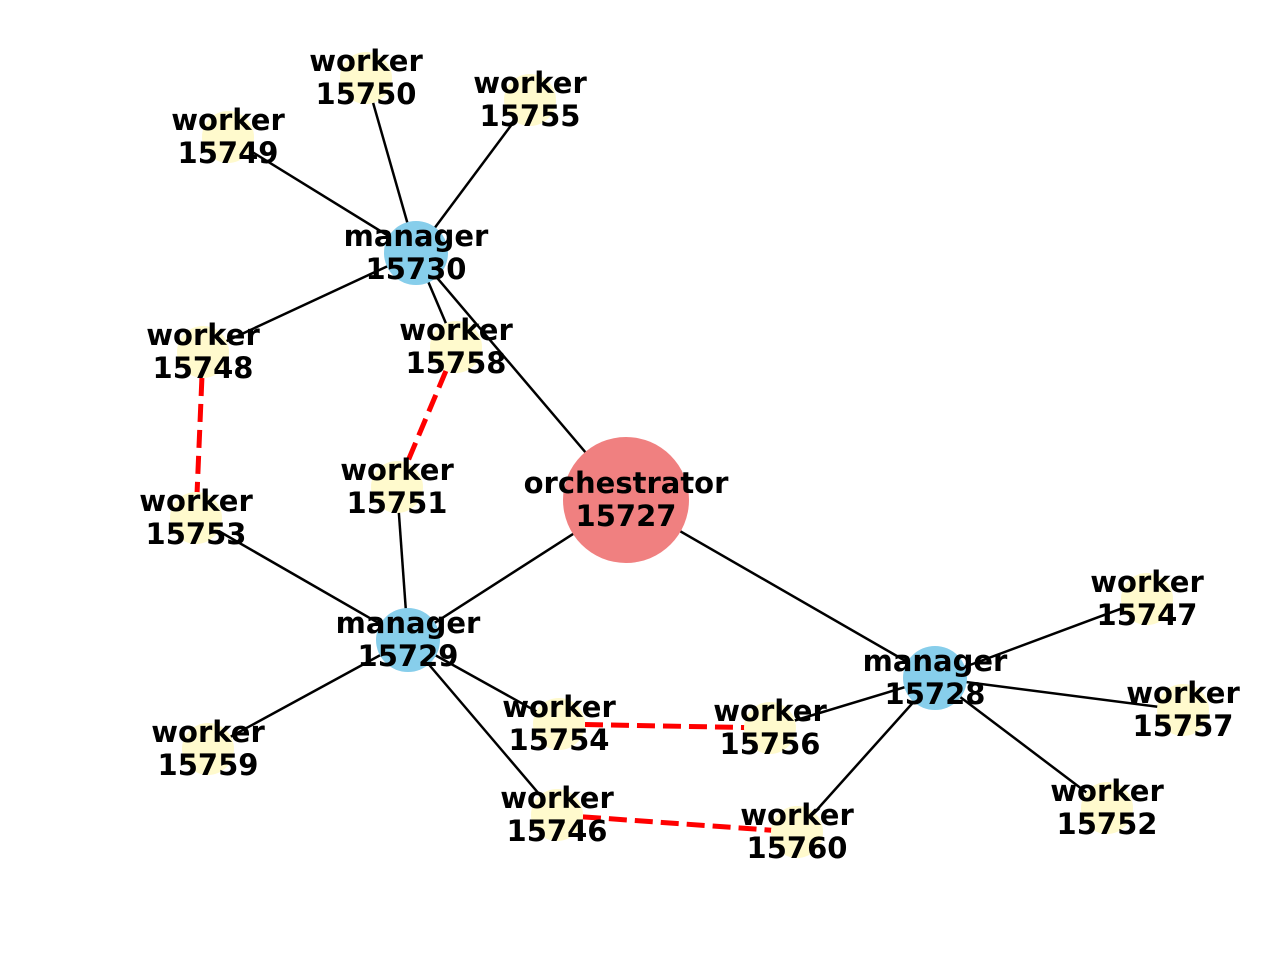 The image size is (1280, 960). Describe the element at coordinates (677, 823) in the screenshot. I see `cross-edge-w15746-w15760` at that location.